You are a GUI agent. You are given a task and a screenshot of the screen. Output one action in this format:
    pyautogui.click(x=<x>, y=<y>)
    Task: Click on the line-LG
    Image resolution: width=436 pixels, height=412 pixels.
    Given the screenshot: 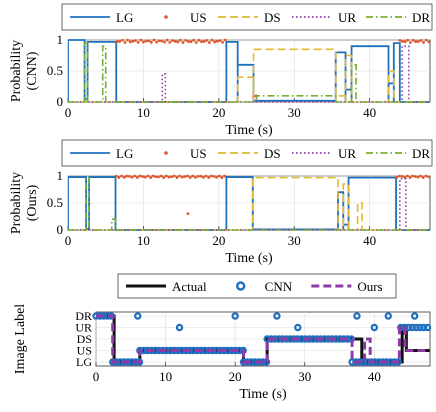 What is the action you would take?
    pyautogui.click(x=249, y=203)
    